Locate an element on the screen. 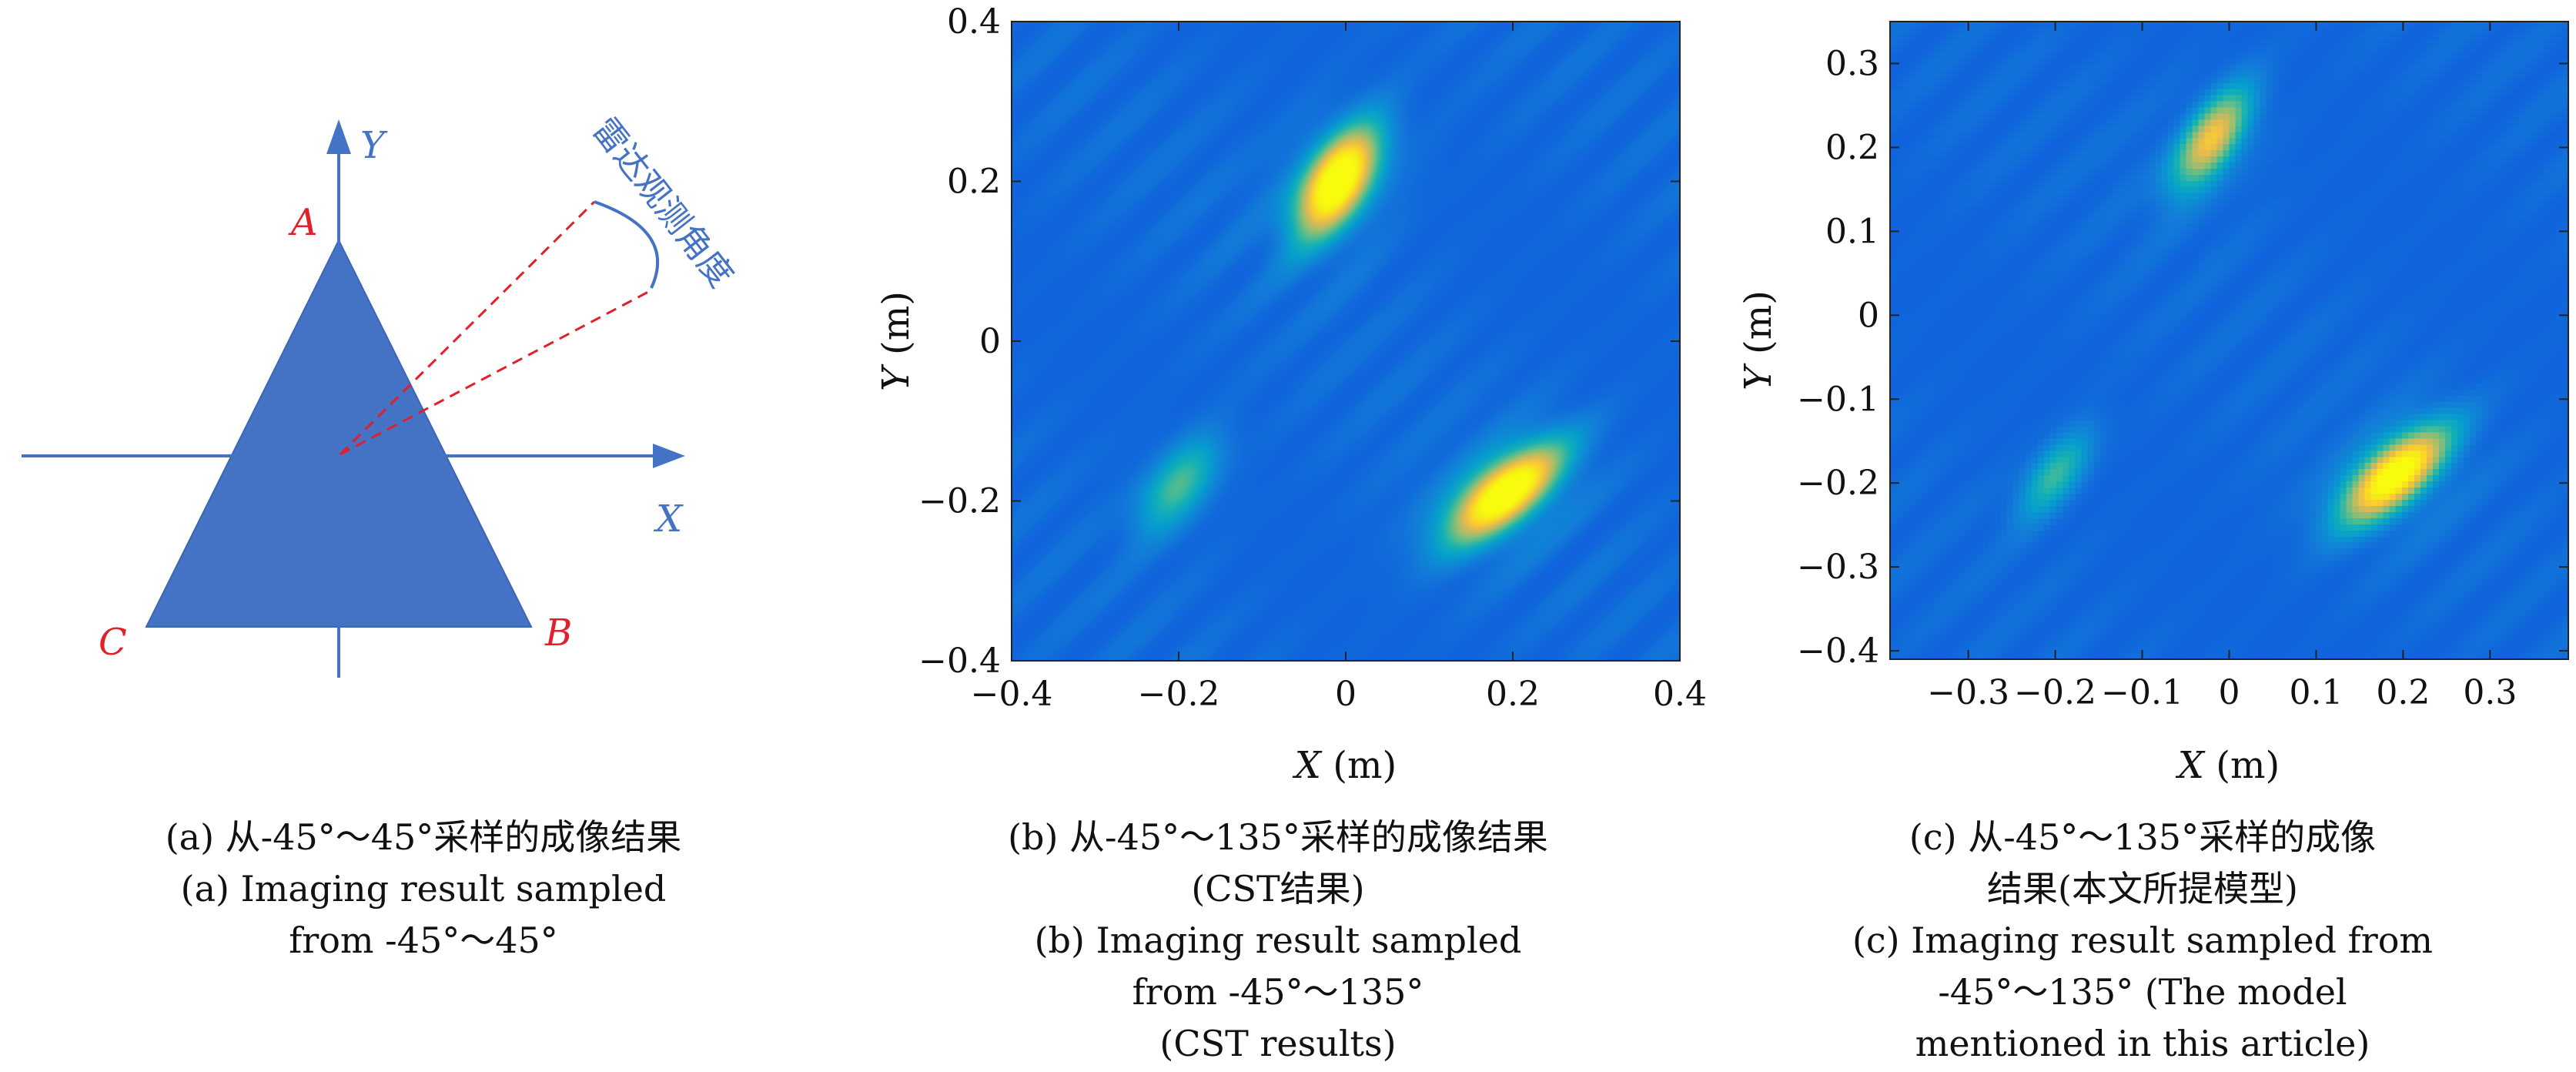 Image resolution: width=2576 pixels, height=1072 pixels. heatmap-c-xtick-label: 0 is located at coordinates (2230, 692).